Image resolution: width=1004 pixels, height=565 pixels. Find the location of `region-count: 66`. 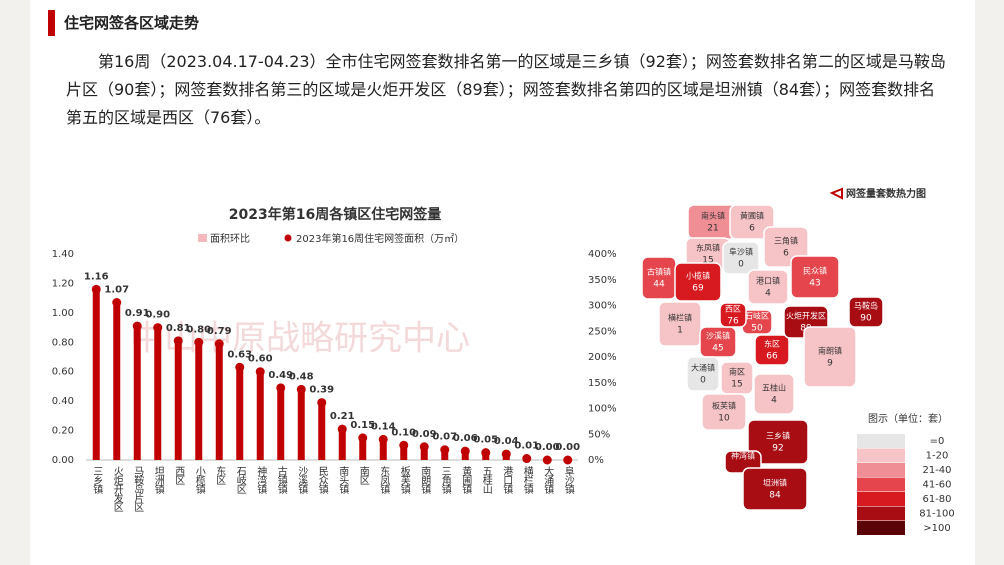

region-count: 66 is located at coordinates (772, 357).